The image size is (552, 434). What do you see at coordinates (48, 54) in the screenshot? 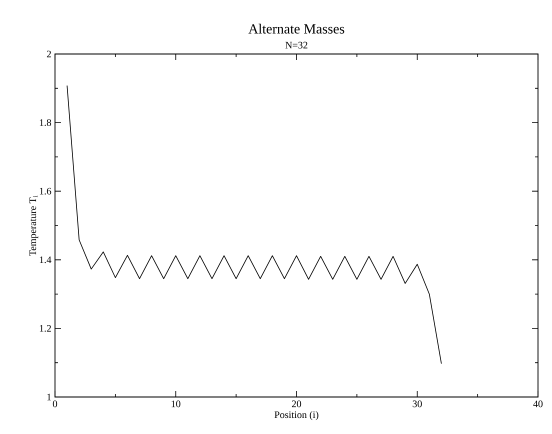
I see `y-tick-label: 2` at bounding box center [48, 54].